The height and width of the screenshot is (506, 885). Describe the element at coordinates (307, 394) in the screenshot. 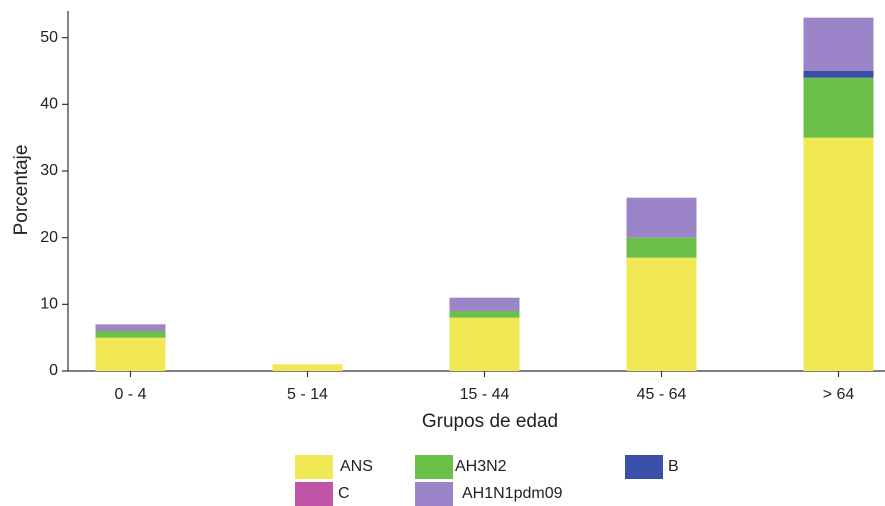

I see `x-tick-label: 5 - 14` at that location.